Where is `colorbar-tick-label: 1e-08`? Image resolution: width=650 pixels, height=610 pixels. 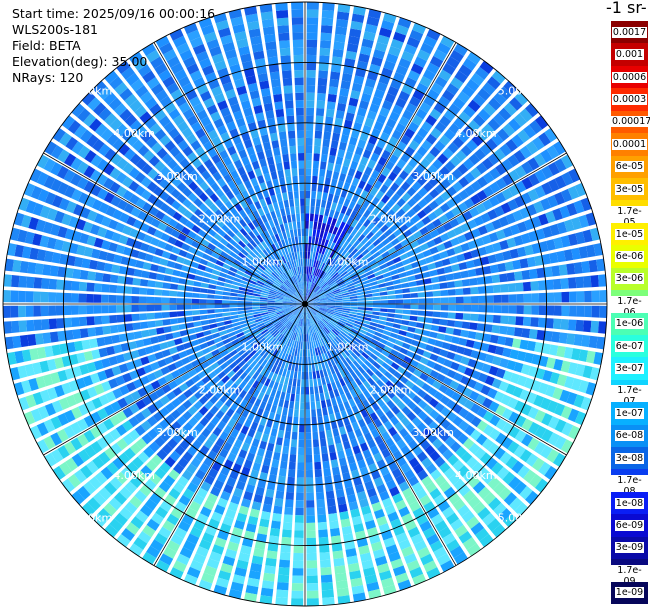 colorbar-tick-label: 1e-08 is located at coordinates (629, 503).